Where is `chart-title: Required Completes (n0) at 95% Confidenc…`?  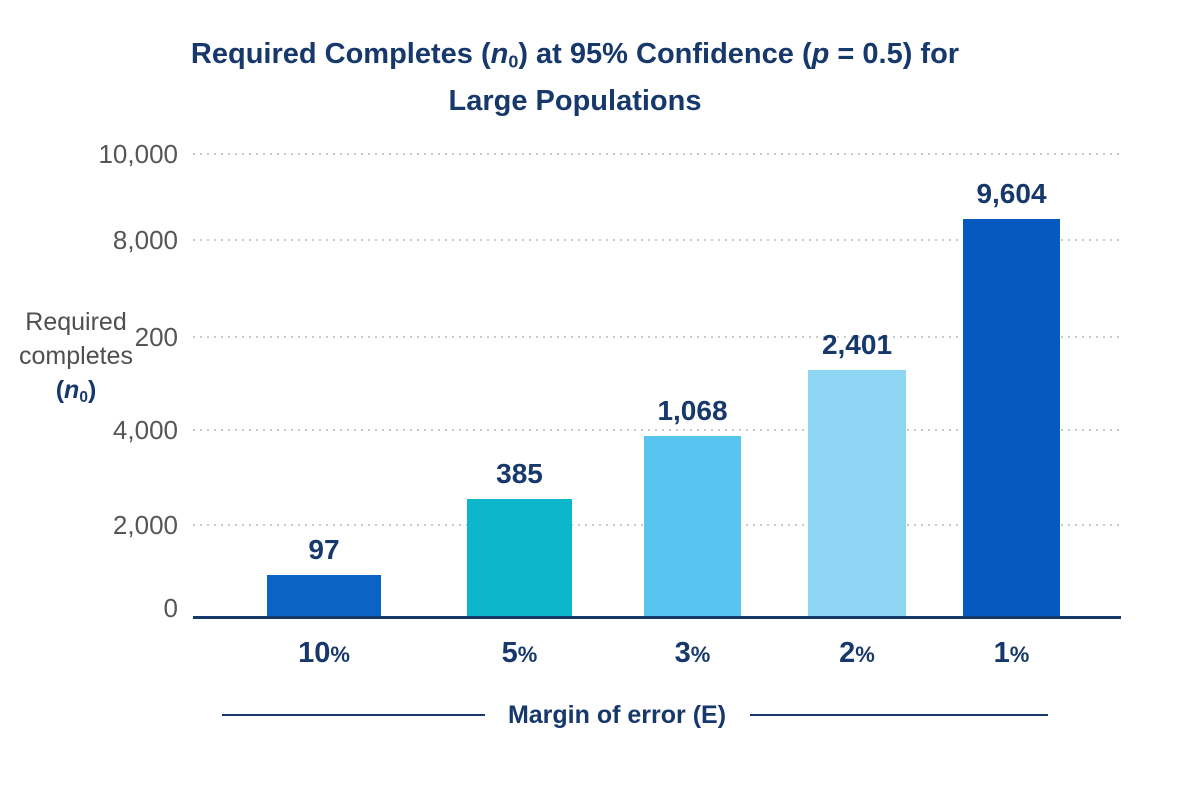
chart-title: Required Completes (n0) at 95% Confidenc… is located at coordinates (575, 77).